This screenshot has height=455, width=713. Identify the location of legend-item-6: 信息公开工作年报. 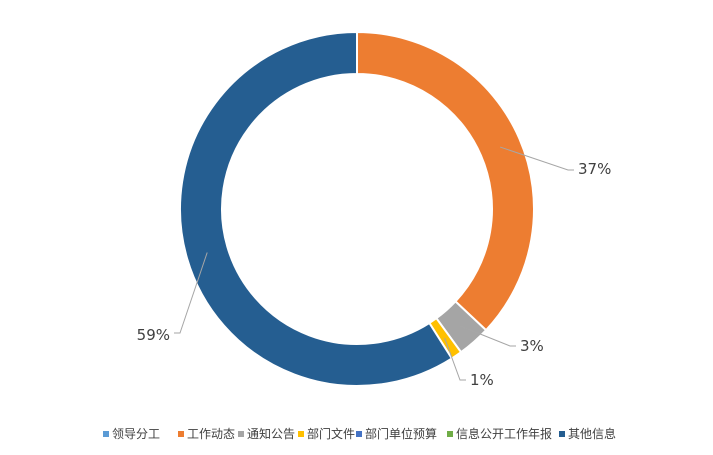
(499, 433).